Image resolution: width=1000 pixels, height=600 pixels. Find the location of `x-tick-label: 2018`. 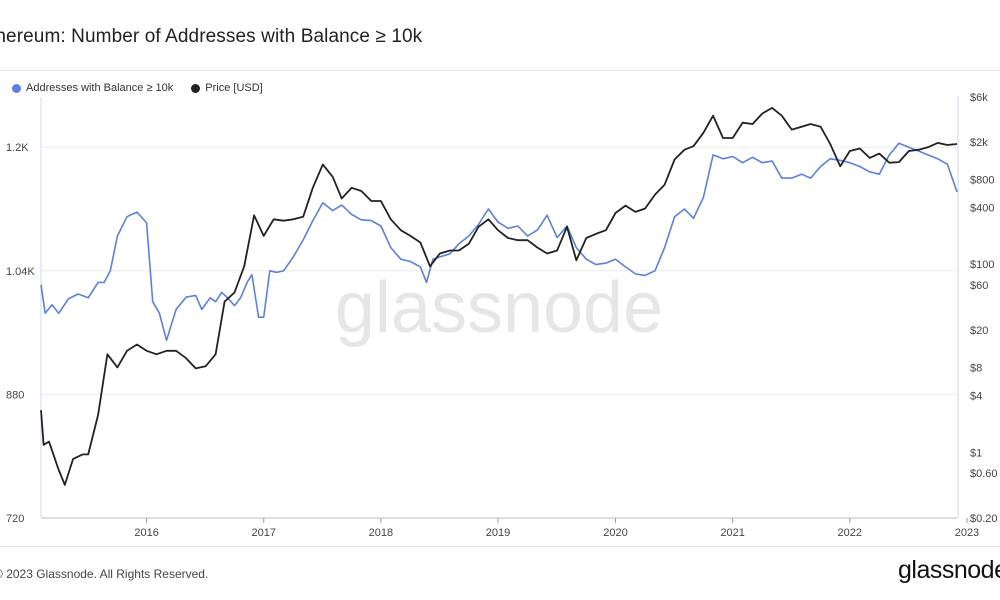

x-tick-label: 2018 is located at coordinates (381, 533).